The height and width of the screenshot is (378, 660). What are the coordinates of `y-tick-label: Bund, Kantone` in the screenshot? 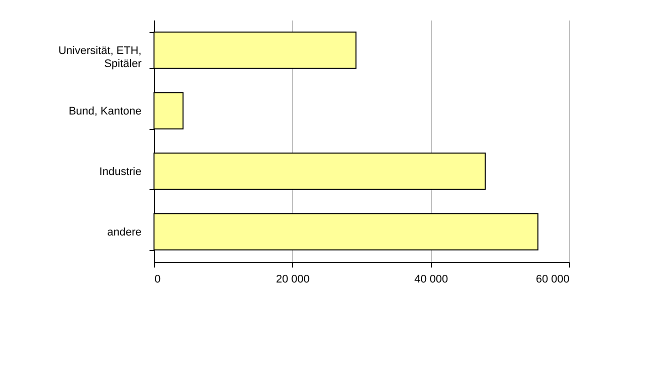 It's located at (105, 111).